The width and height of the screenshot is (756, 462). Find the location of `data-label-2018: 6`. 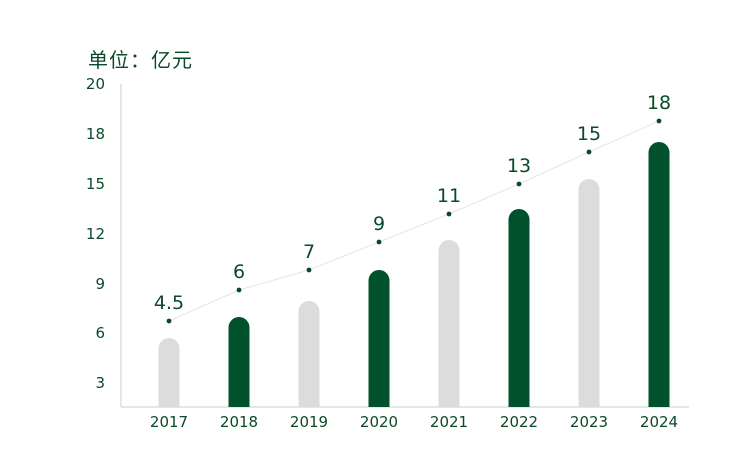

data-label-2018: 6 is located at coordinates (239, 272).